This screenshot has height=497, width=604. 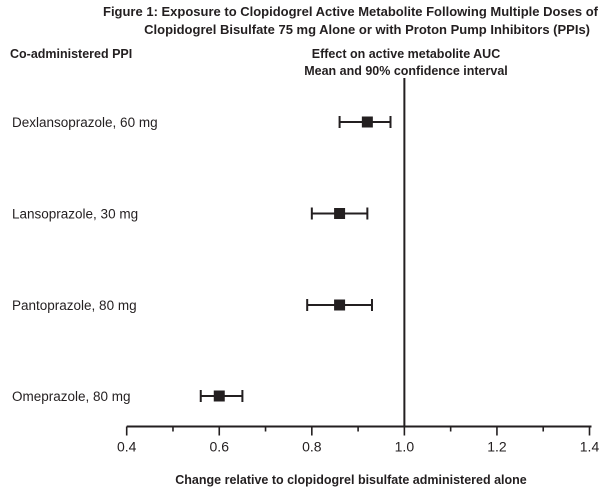 I want to click on row-label: Pantoprazole, 80 mg, so click(x=74, y=305).